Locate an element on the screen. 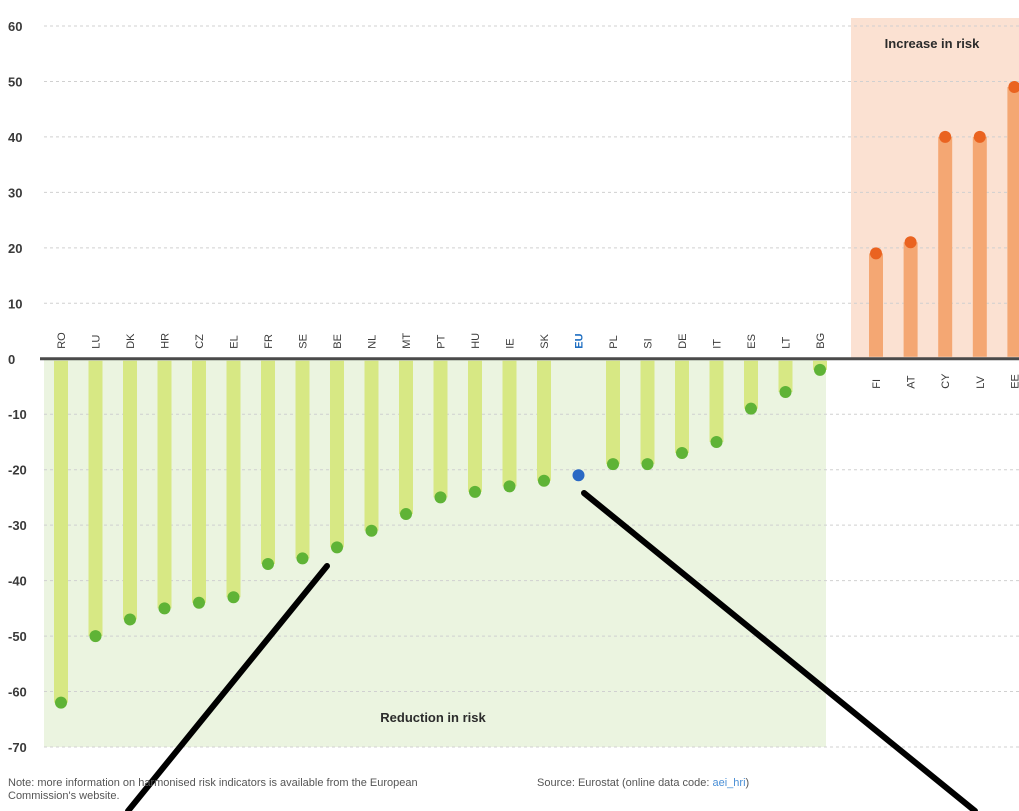  bar-be is located at coordinates (337, 454).